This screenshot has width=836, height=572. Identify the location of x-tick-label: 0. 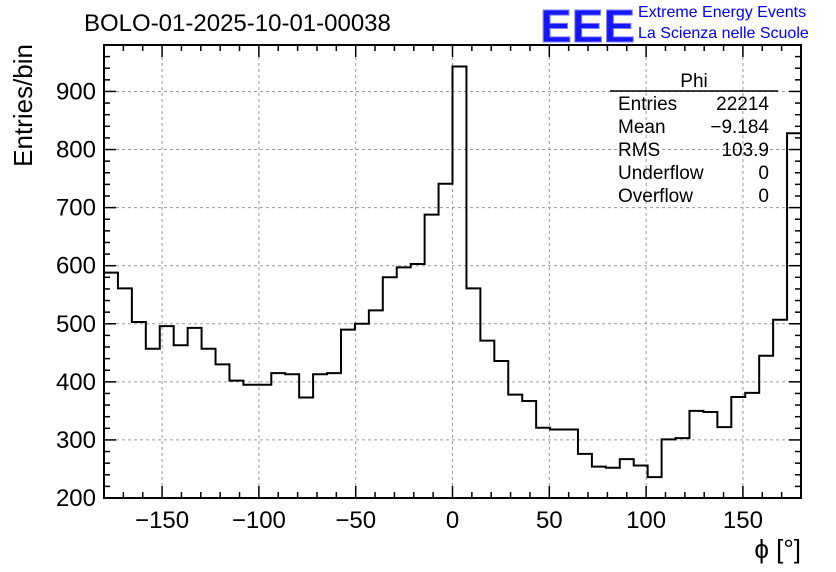
(452, 520).